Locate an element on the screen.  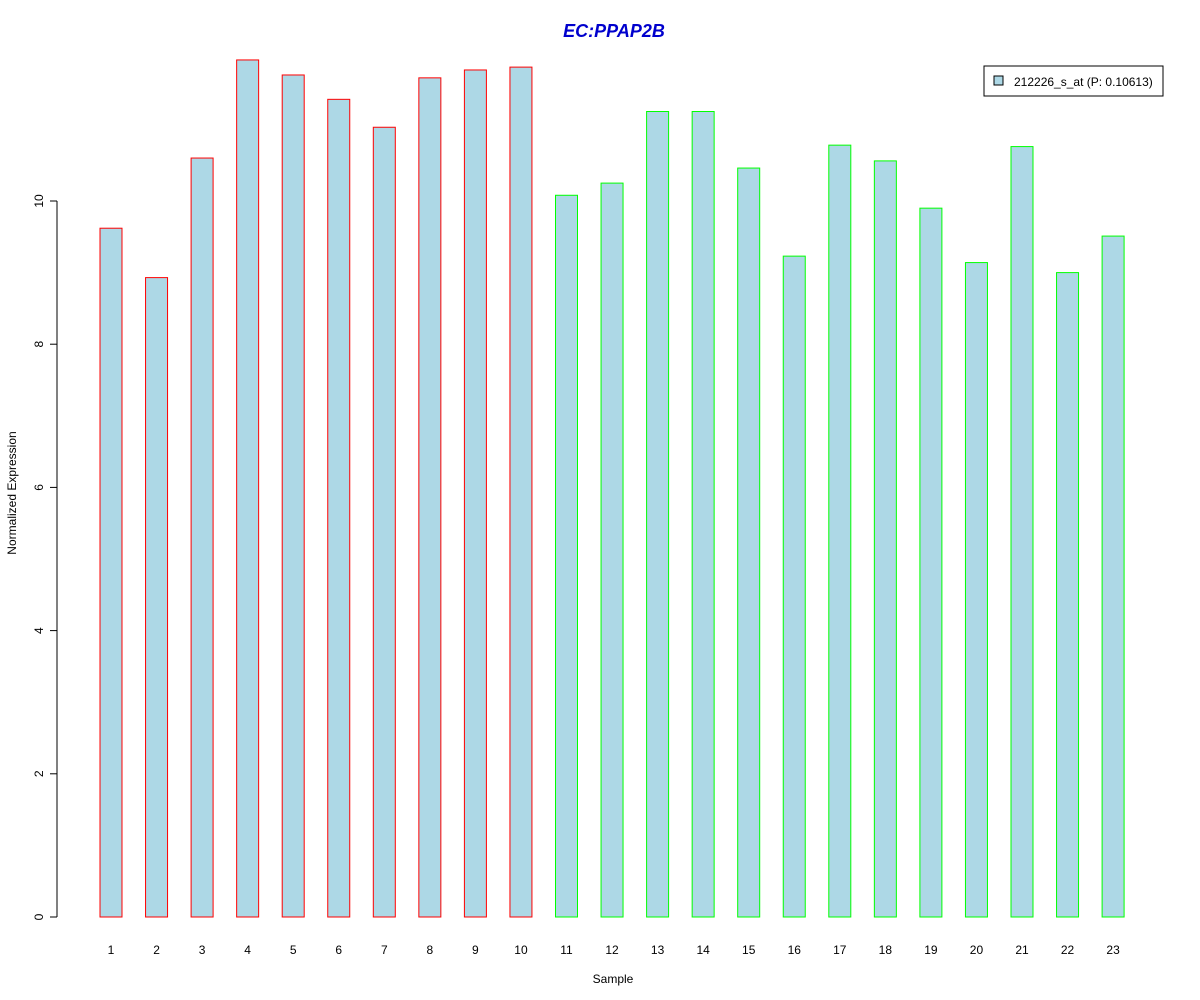
x-tick-label: 1 is located at coordinates (111, 950).